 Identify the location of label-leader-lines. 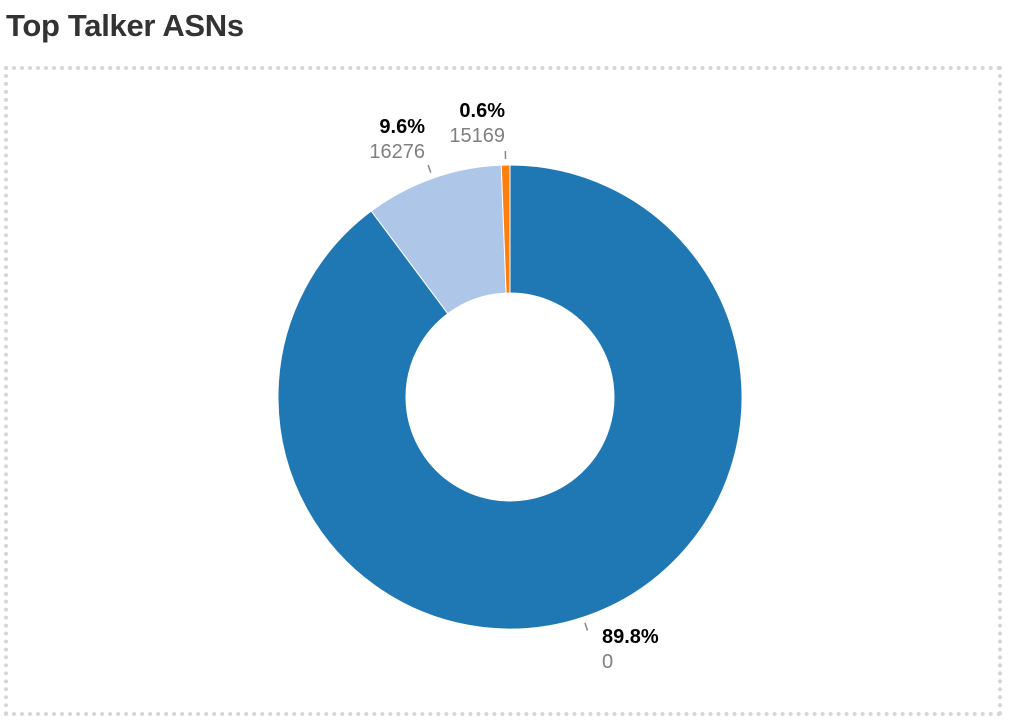
(508, 391).